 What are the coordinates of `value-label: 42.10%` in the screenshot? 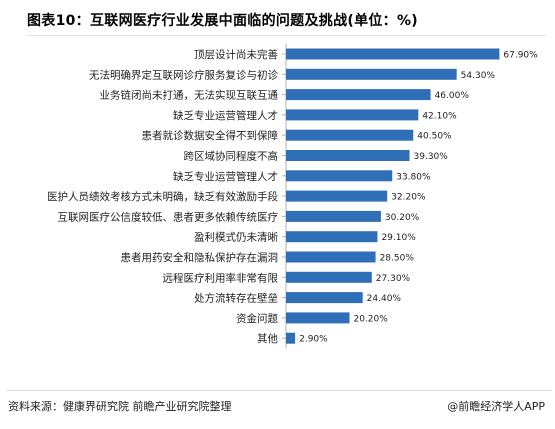 It's located at (439, 116).